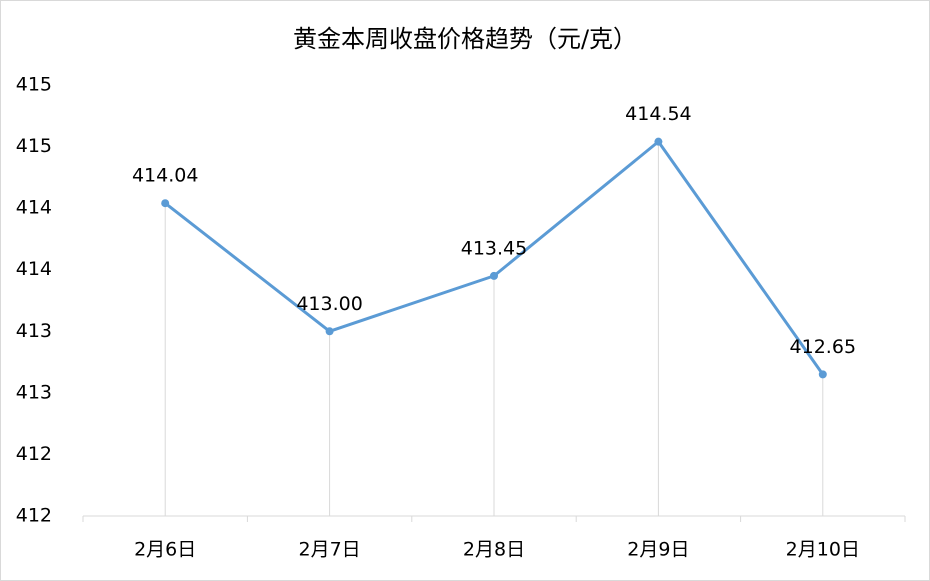  Describe the element at coordinates (330, 550) in the screenshot. I see `x-tick-label: 2月7日` at that location.